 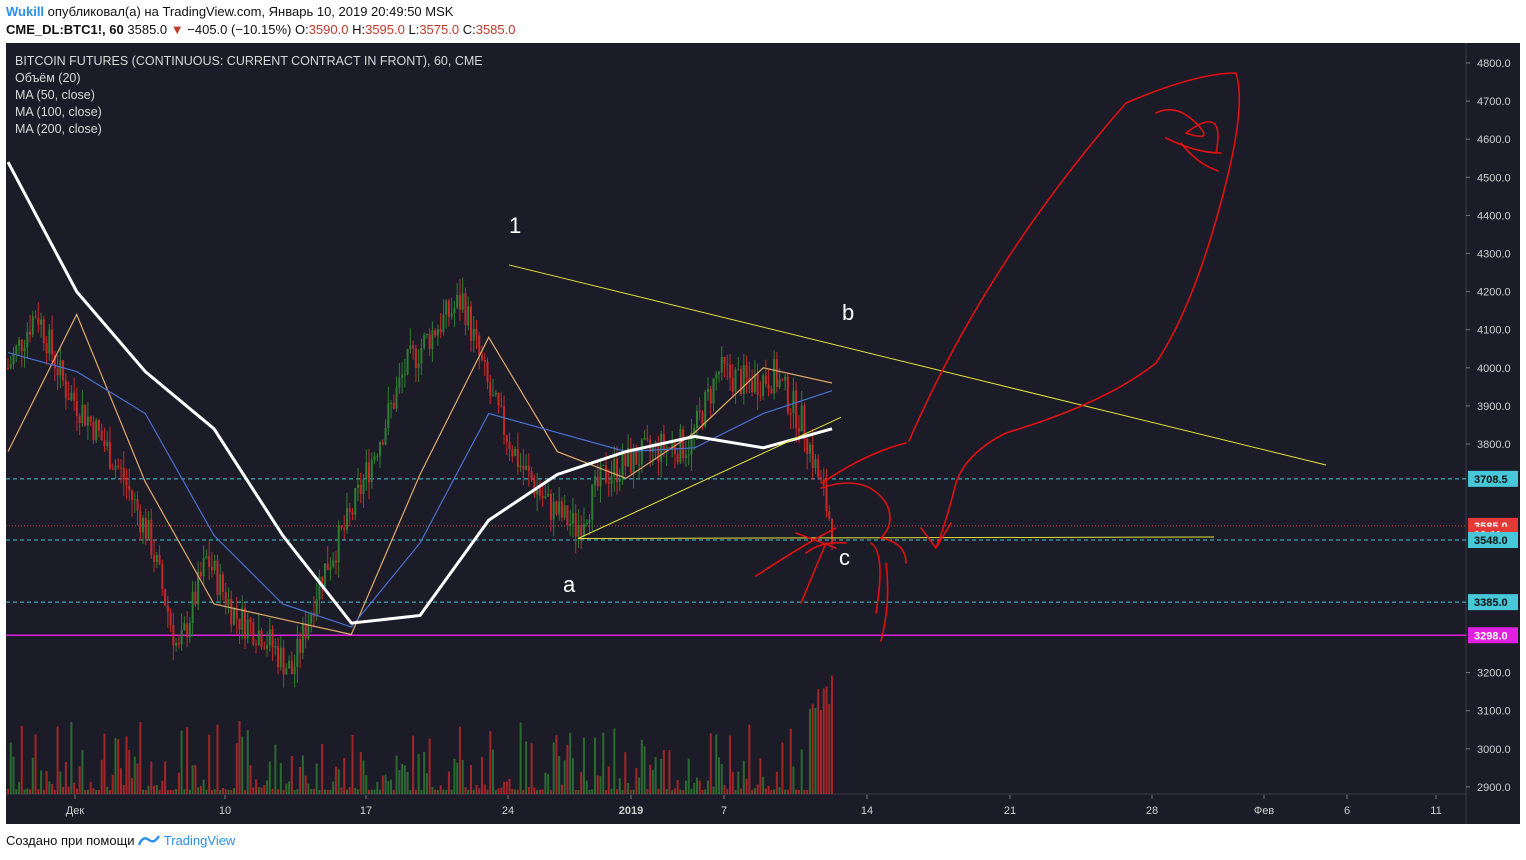 What do you see at coordinates (25, 11) in the screenshot?
I see `author-link: Wukill` at bounding box center [25, 11].